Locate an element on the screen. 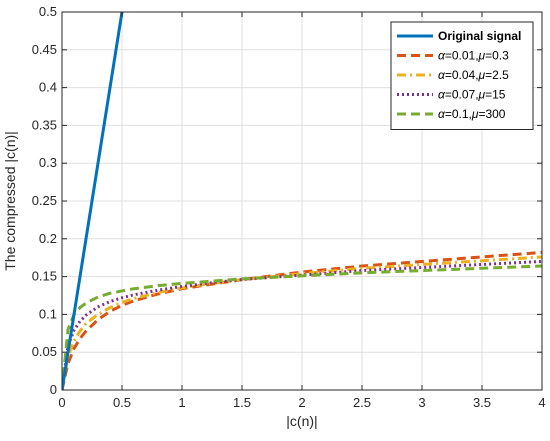 The image size is (550, 441). y-tick-label: 0.2 is located at coordinates (48, 238).